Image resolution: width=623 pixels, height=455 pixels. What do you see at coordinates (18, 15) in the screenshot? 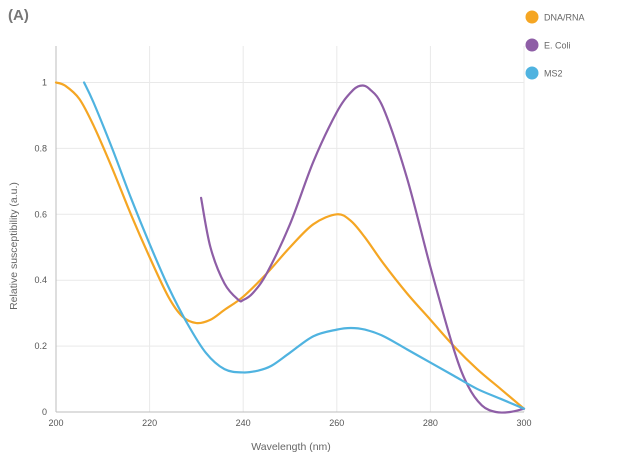
I see `panel-label: (A)` at bounding box center [18, 15].